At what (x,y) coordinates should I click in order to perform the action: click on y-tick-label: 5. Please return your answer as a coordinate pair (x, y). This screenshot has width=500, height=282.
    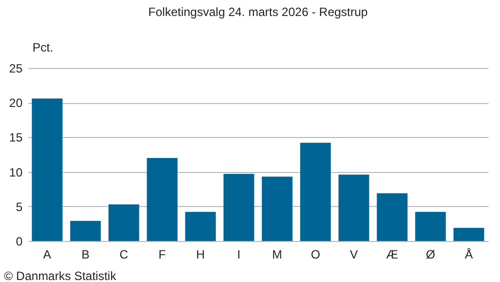
    Looking at the image, I should click on (19, 207).